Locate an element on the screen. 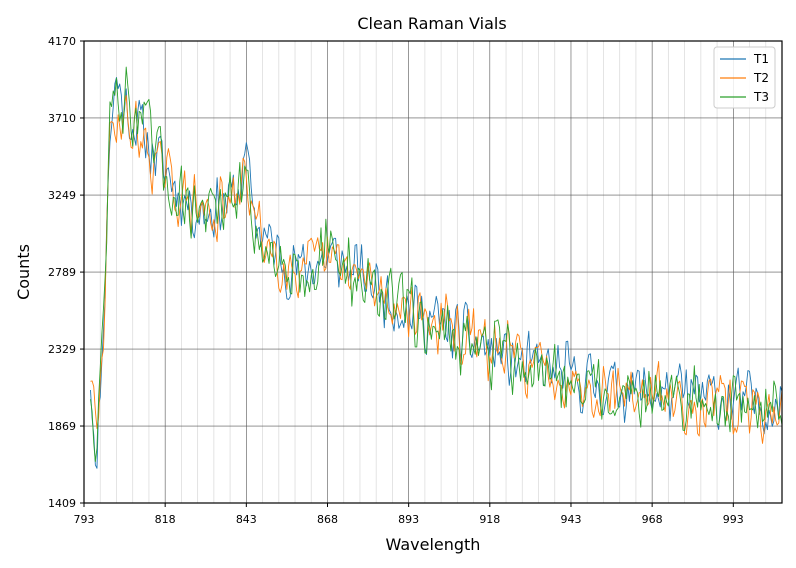 The image size is (796, 568). y-tick-label: 3249 is located at coordinates (62, 195).